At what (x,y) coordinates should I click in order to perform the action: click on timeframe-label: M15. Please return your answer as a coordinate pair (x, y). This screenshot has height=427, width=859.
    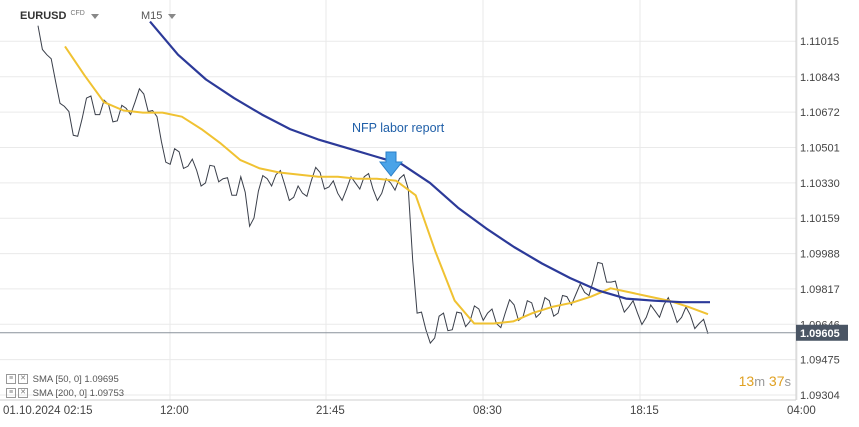
    Looking at the image, I should click on (152, 16).